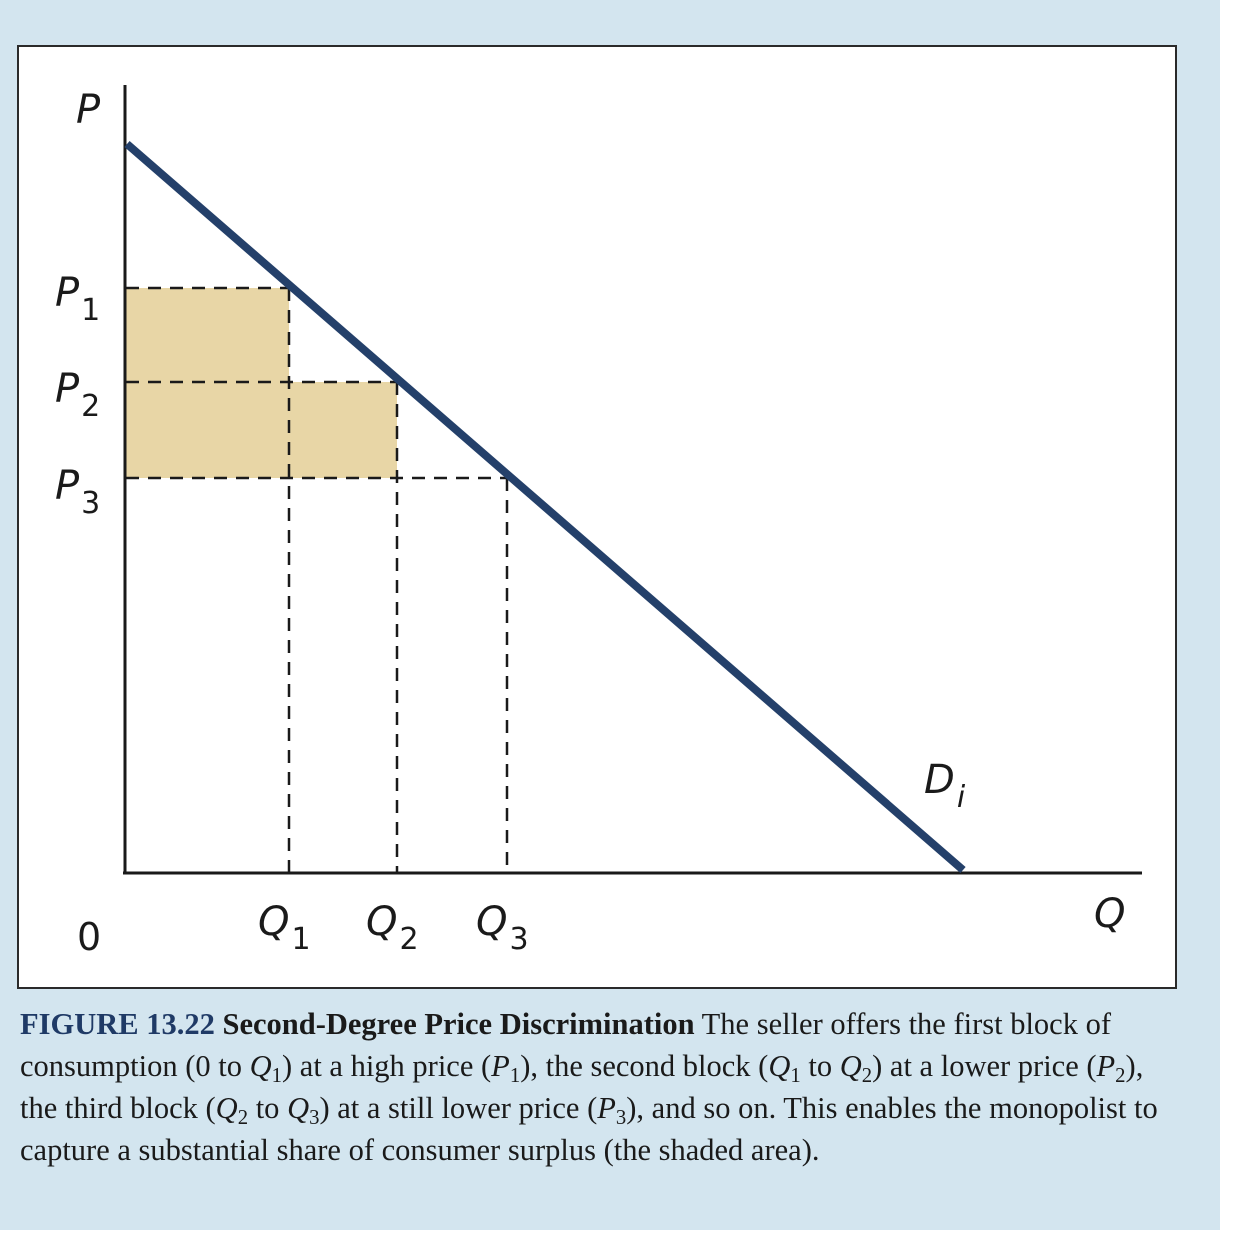 Image resolution: width=1242 pixels, height=1254 pixels. Describe the element at coordinates (458, 1024) in the screenshot. I see `figure-title: Second-Degree Price Discrimination` at that location.